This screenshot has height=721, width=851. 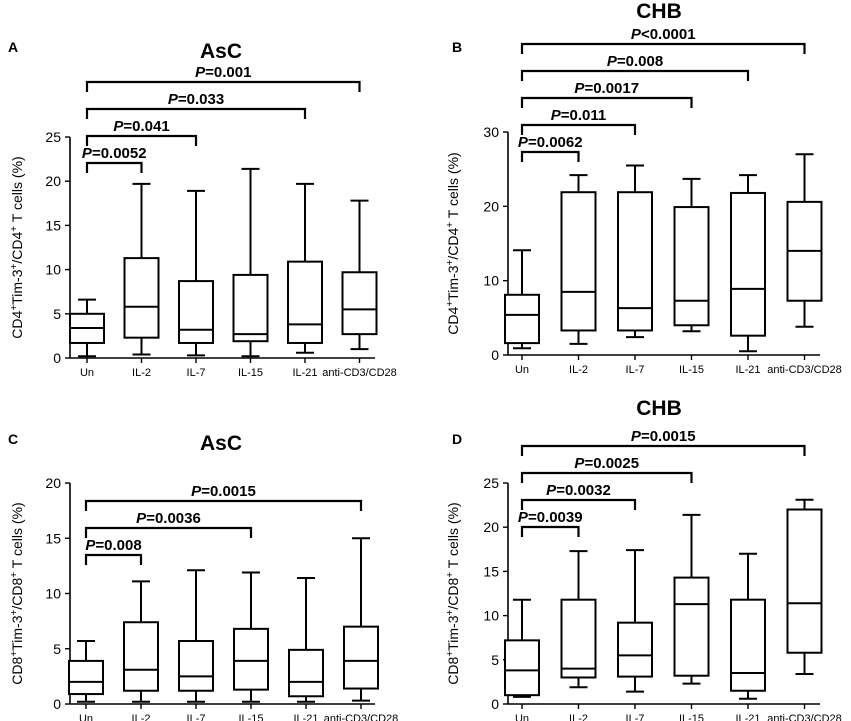 I want to click on p-value-label: P<0.0001, so click(x=663, y=34).